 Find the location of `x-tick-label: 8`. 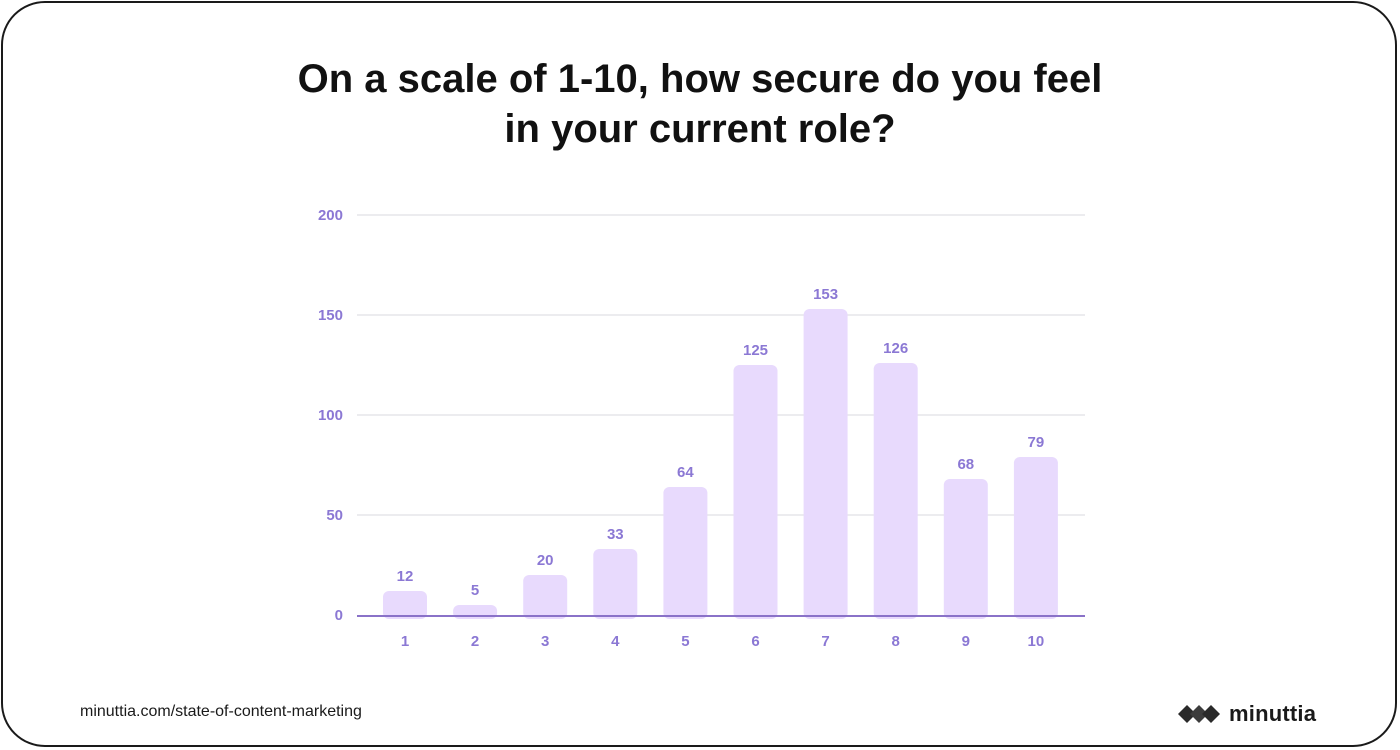

x-tick-label: 8 is located at coordinates (896, 641).